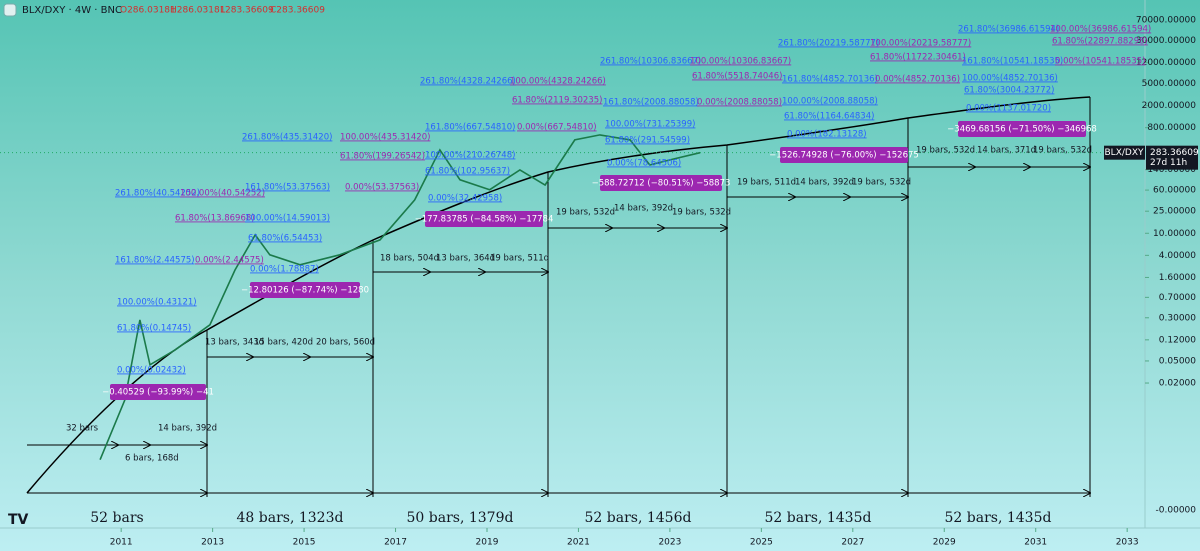 Image resolution: width=1200 pixels, height=551 pixels. Describe the element at coordinates (468, 82) in the screenshot. I see `fib-label: 261.80%(4328.24266)` at that location.